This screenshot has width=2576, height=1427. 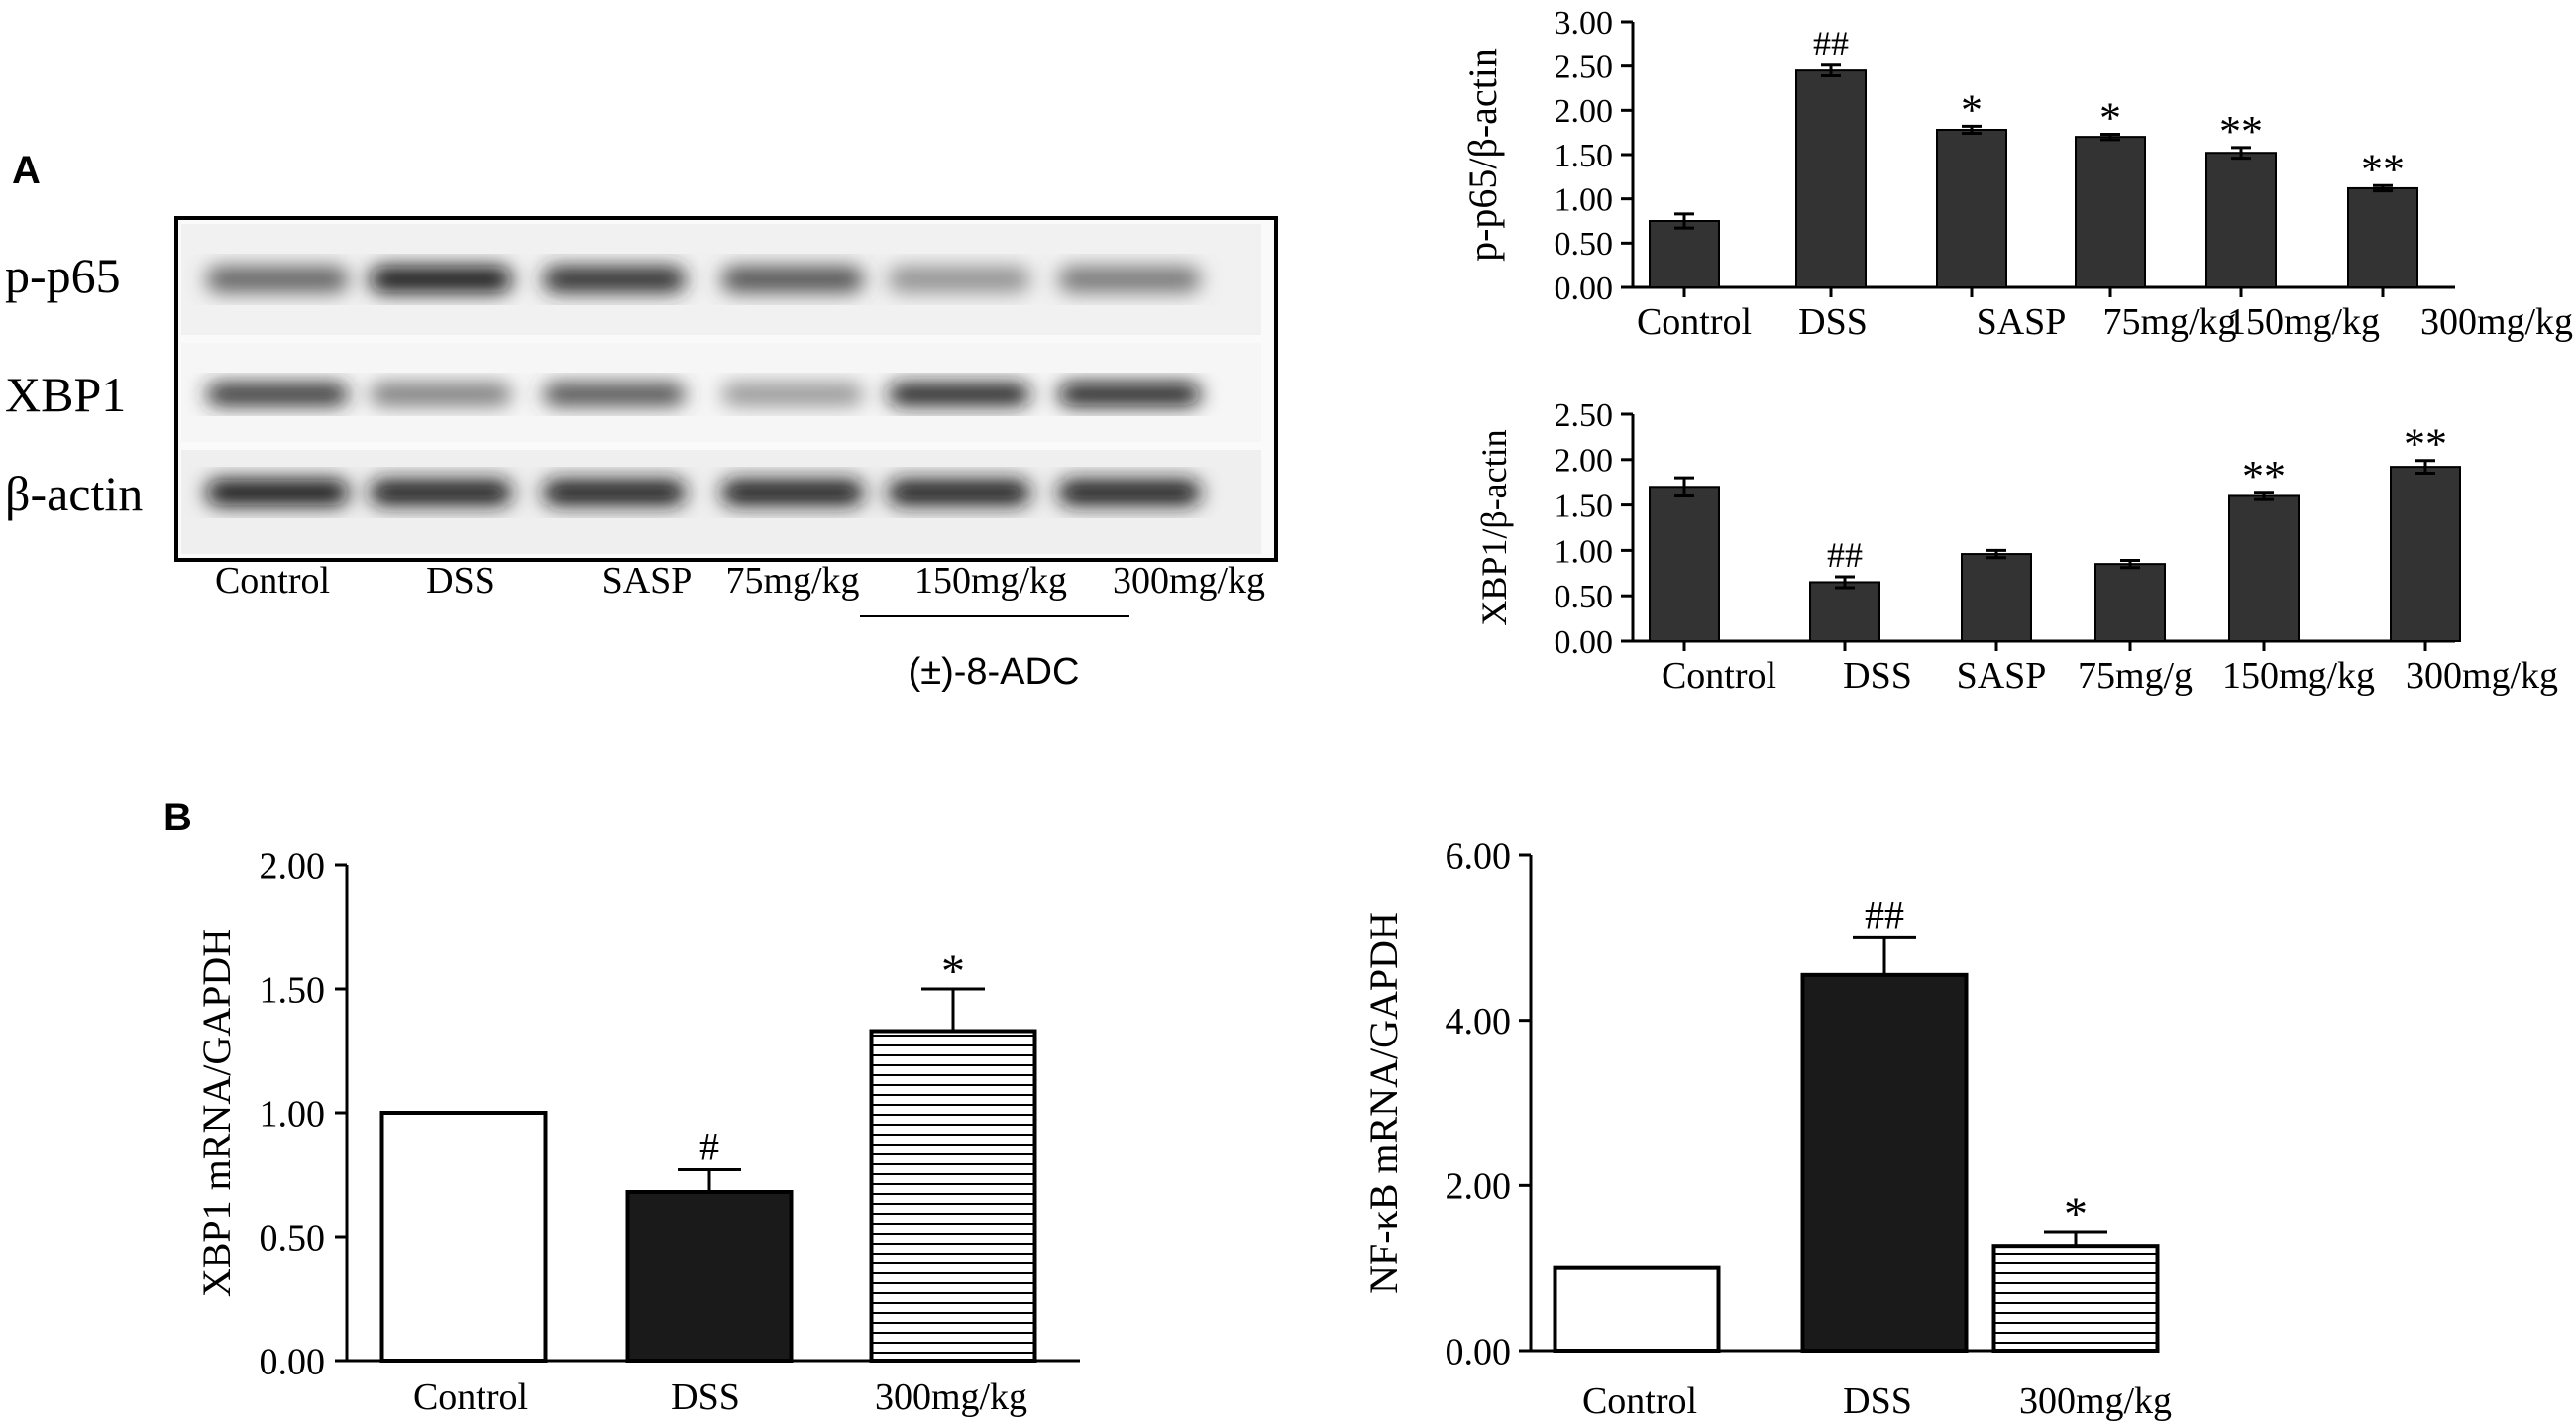 What do you see at coordinates (792, 581) in the screenshot?
I see `blot-lane-label: 75mg/kg` at bounding box center [792, 581].